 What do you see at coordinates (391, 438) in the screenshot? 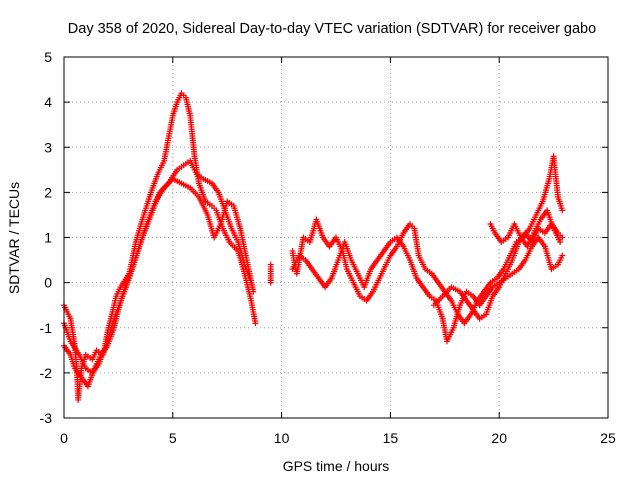
I see `x-tick-label: 15` at bounding box center [391, 438].